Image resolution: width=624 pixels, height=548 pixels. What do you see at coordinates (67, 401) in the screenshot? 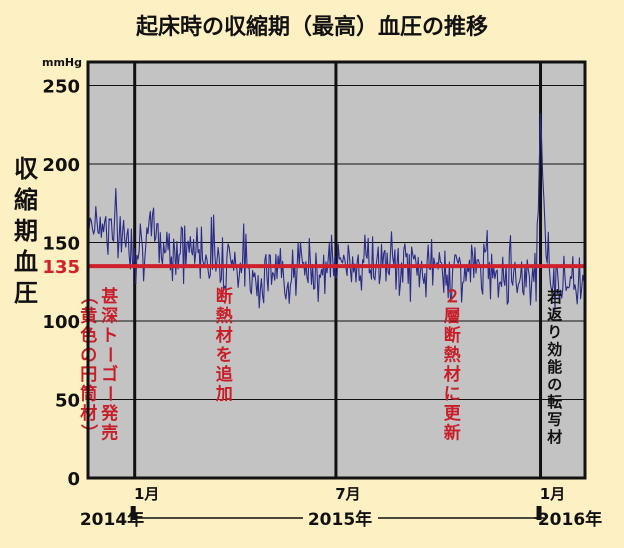
I see `y-tick-label: 50` at bounding box center [67, 401].